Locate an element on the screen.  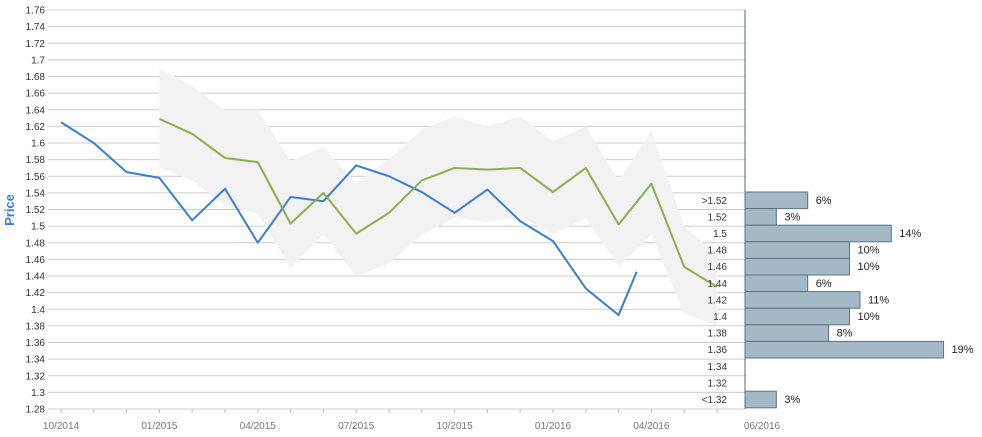
y-tick-label: 1.6 is located at coordinates (38, 144).